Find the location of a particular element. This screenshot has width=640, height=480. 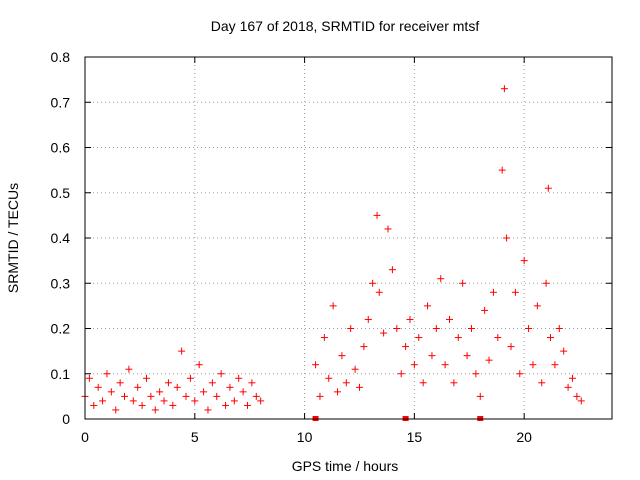

x-tick-label: 20 is located at coordinates (524, 437).